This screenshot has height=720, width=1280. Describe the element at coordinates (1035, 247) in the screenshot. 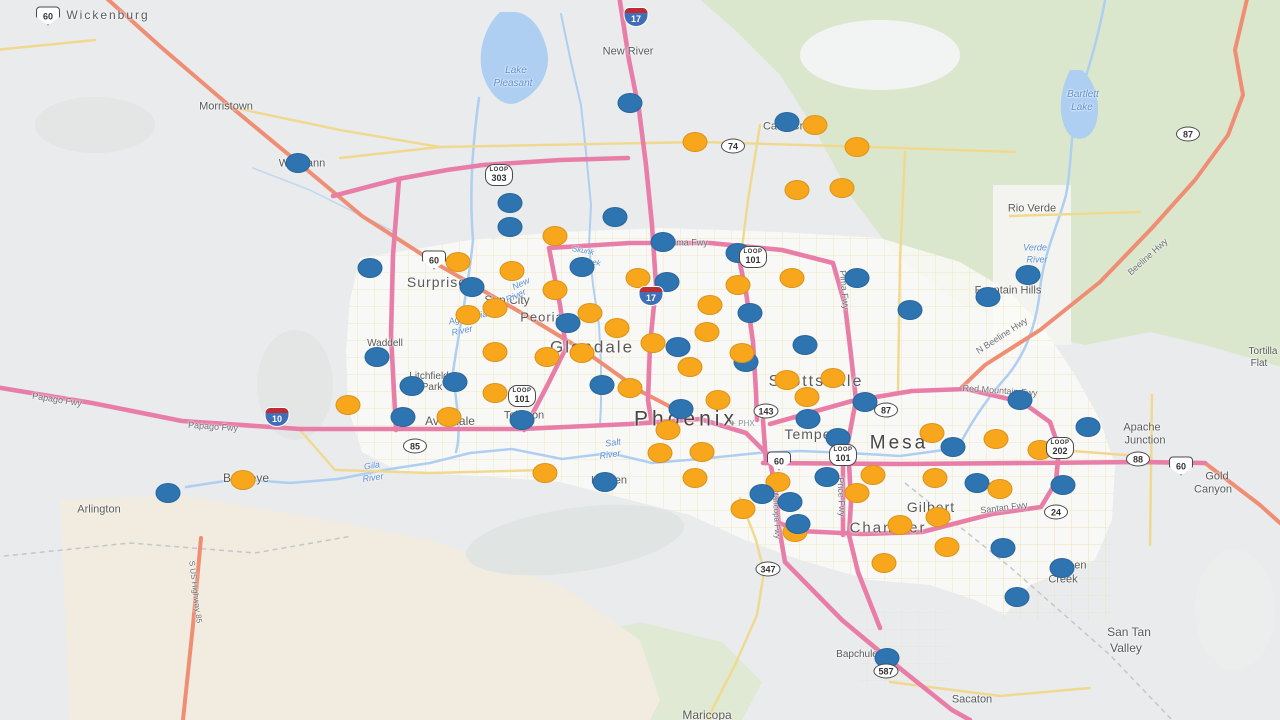

I see `water-label: Verde` at that location.